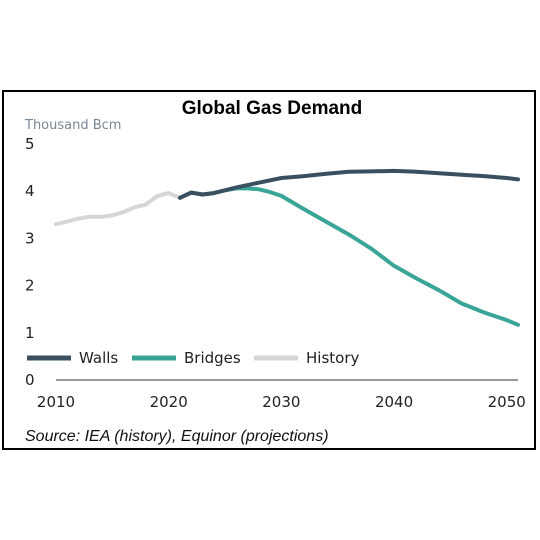  What do you see at coordinates (72, 125) in the screenshot?
I see `y-axis-unit-label: Thousand Bcm` at bounding box center [72, 125].